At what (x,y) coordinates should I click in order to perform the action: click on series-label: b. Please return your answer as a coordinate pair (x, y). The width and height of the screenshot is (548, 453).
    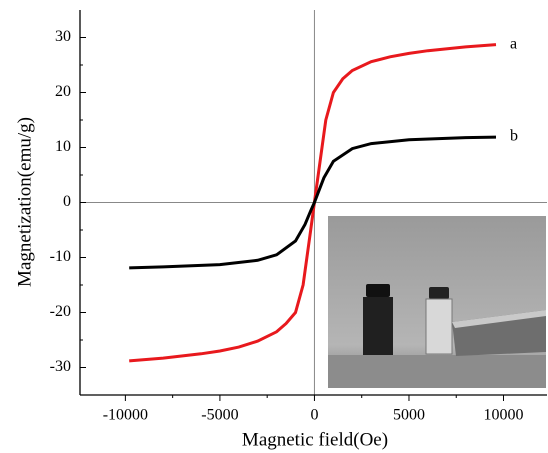
    Looking at the image, I should click on (514, 136).